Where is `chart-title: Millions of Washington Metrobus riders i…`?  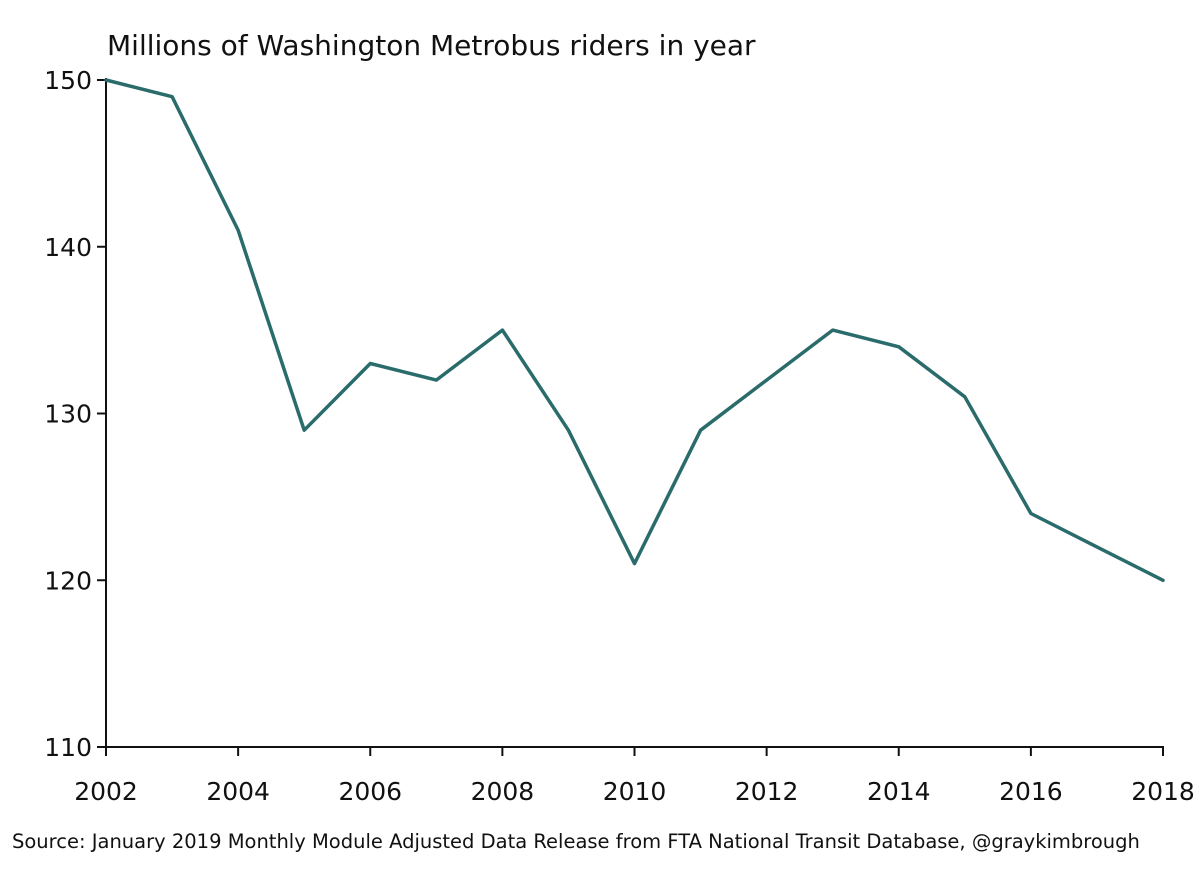 chart-title: Millions of Washington Metrobus riders i… is located at coordinates (431, 45).